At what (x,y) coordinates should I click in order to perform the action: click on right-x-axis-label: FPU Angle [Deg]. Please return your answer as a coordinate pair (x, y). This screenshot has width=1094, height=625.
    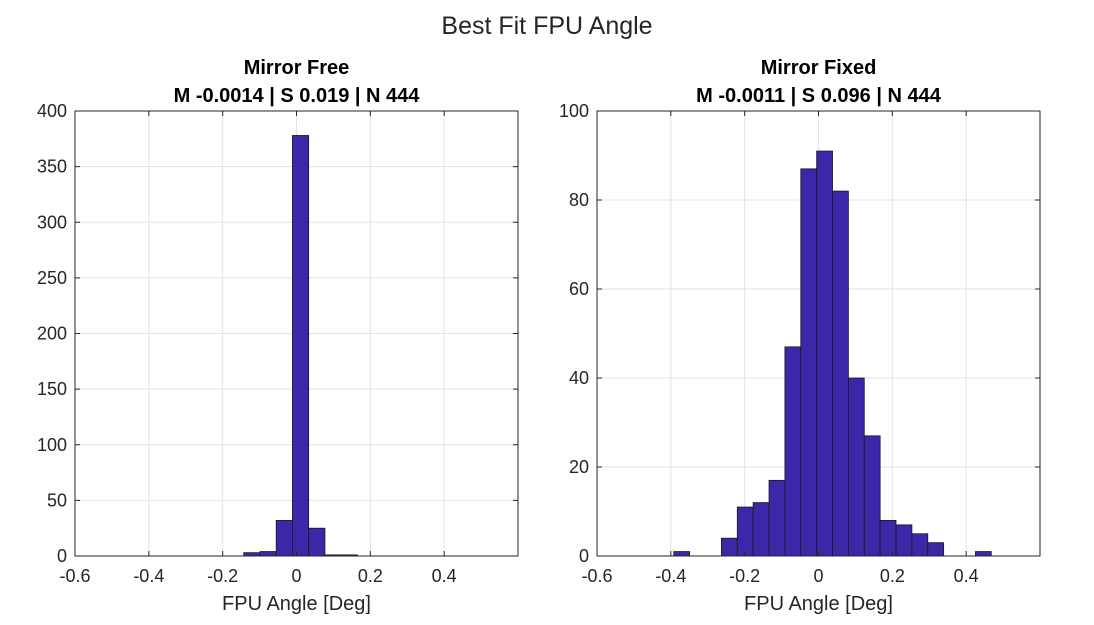
    Looking at the image, I should click on (818, 604).